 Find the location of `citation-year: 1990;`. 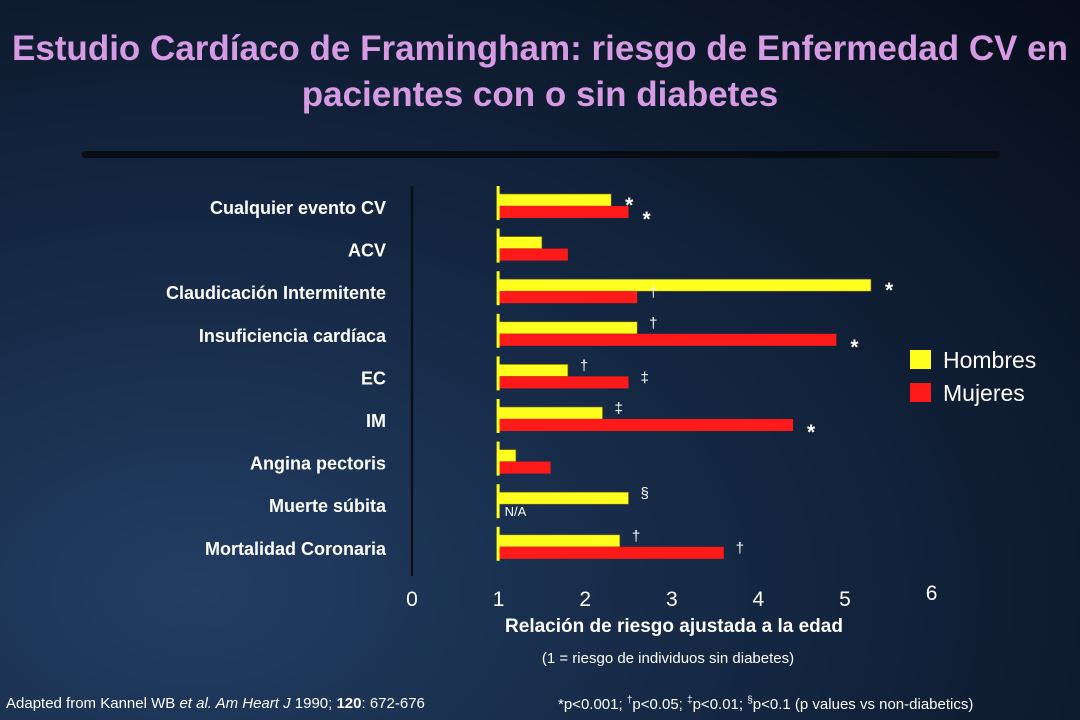

citation-year: 1990; is located at coordinates (313, 703).